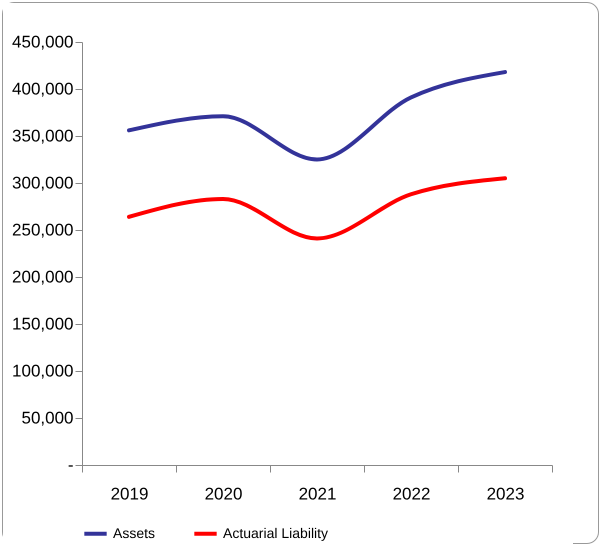  What do you see at coordinates (129, 494) in the screenshot?
I see `x-tick-label: 2019` at bounding box center [129, 494].